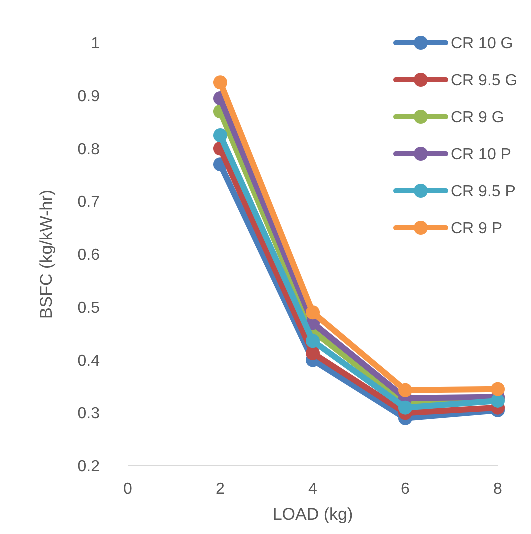 The height and width of the screenshot is (534, 531). Describe the element at coordinates (481, 155) in the screenshot. I see `legend-label: CR 10 P` at that location.